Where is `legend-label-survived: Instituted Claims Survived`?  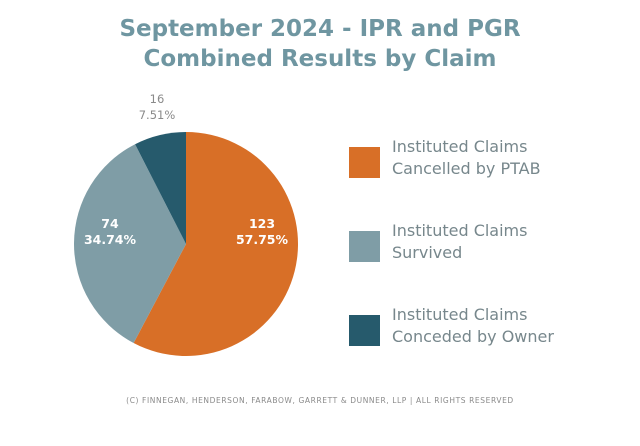
legend-label-survived: Instituted Claims Survived is located at coordinates (509, 242).